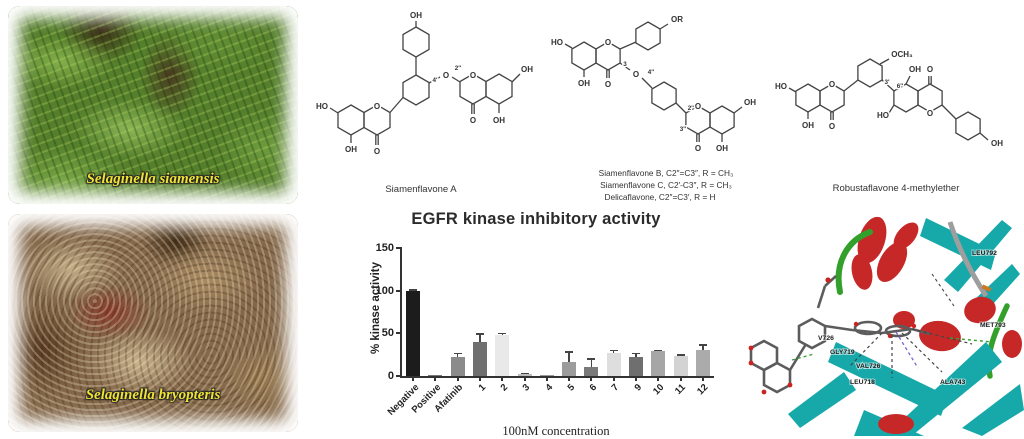  What do you see at coordinates (683, 129) in the screenshot?
I see `position-label: 3''` at bounding box center [683, 129].